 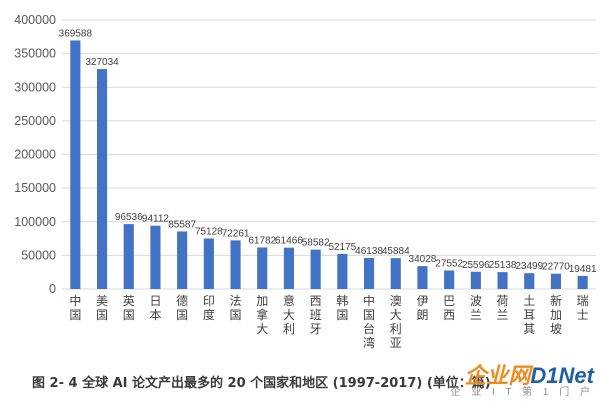 I want to click on x-category-label: 澳大利亚, so click(x=396, y=322).